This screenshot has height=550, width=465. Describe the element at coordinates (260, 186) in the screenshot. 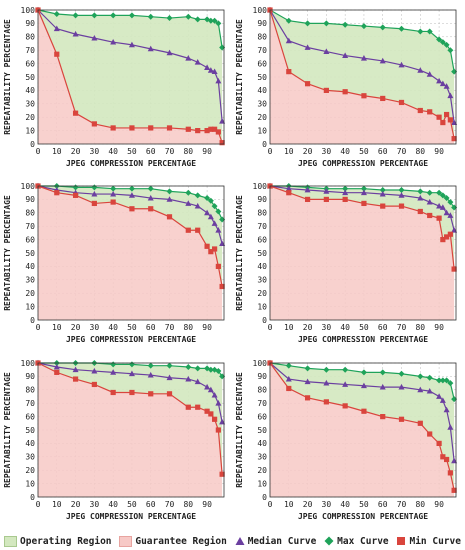

I see `y-tick-label: 100` at that location.